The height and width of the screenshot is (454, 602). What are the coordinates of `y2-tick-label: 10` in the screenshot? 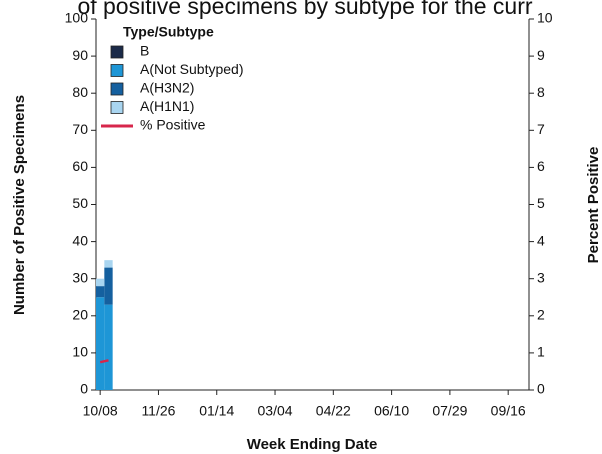 It's located at (545, 18).